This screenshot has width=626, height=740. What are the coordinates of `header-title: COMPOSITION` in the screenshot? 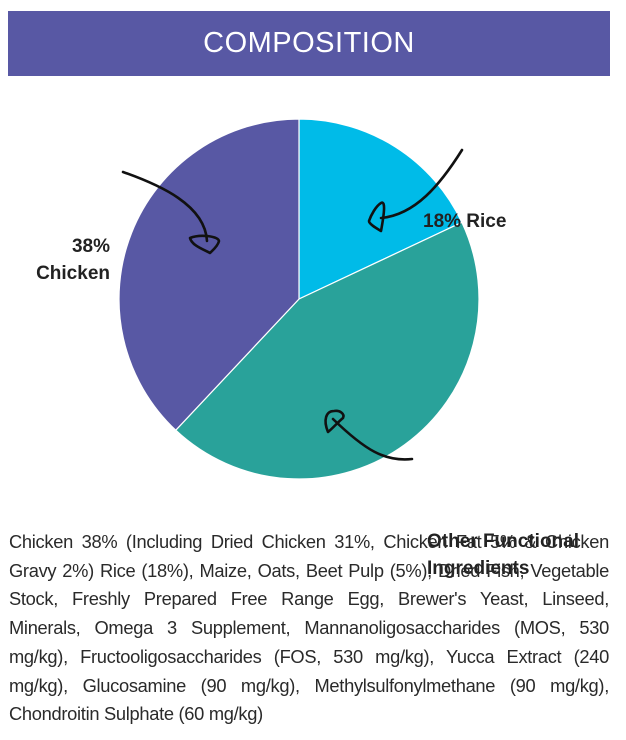 It's located at (309, 43).